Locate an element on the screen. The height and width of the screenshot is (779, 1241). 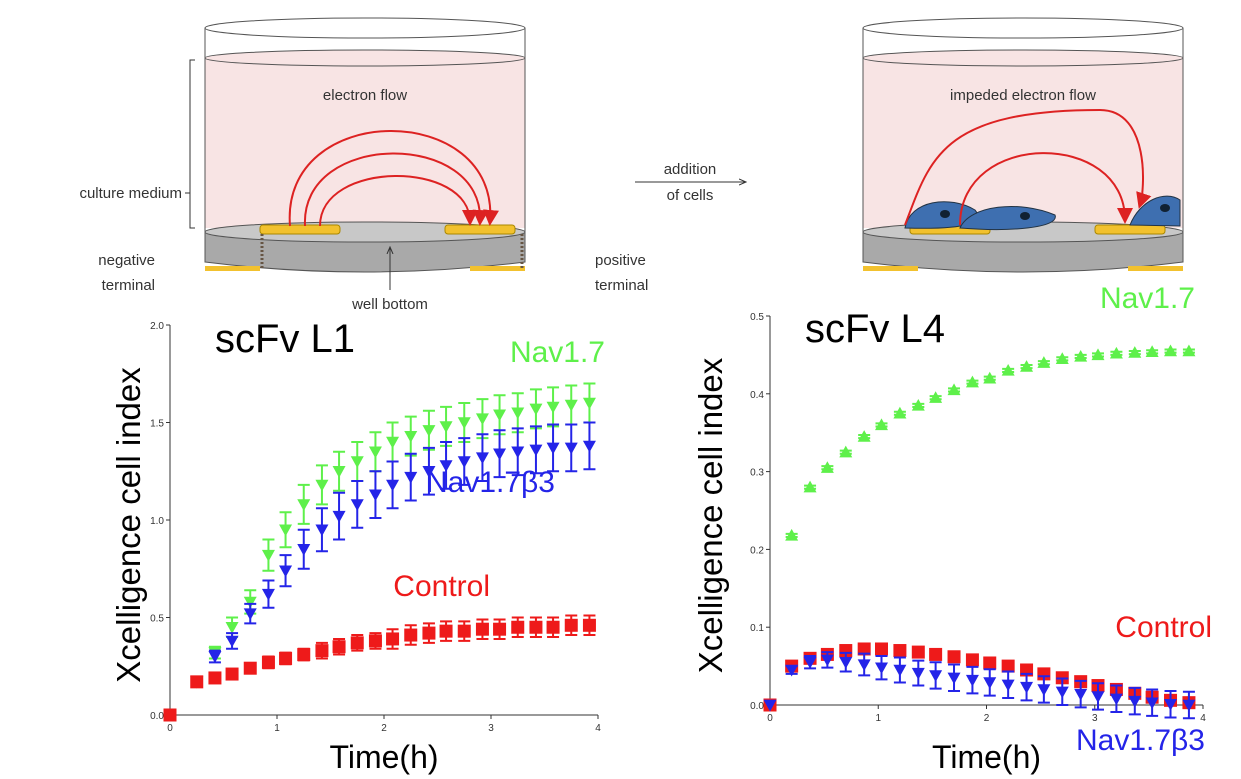
x-tick-label: 1 is located at coordinates (878, 718).